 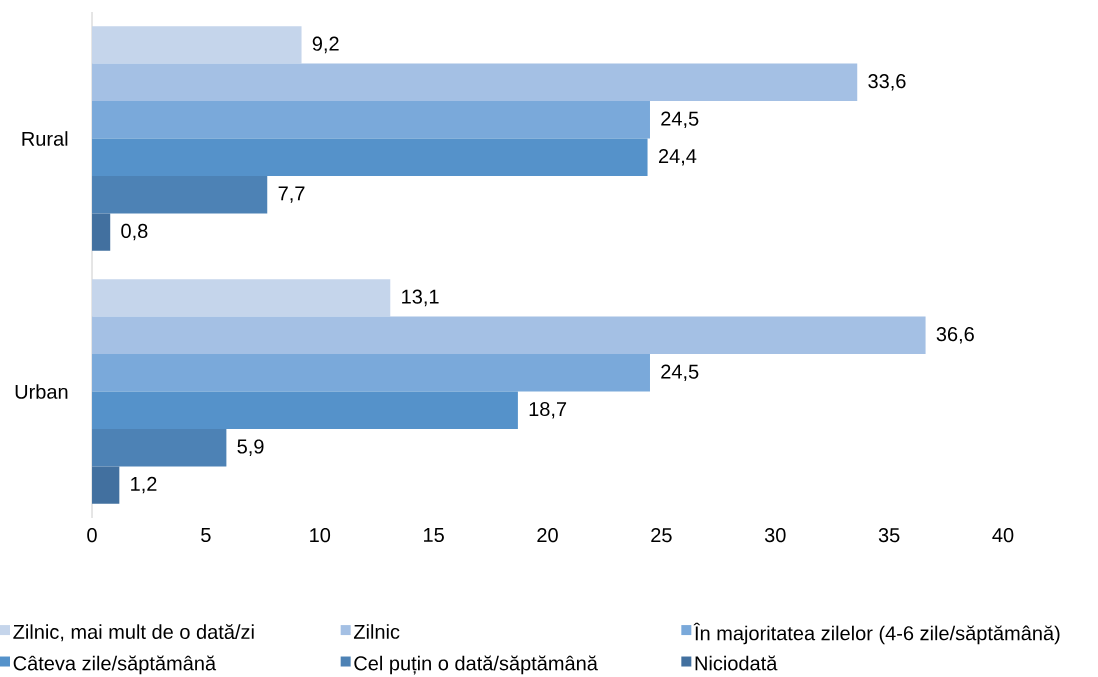 What do you see at coordinates (887, 82) in the screenshot?
I see `data-label: 33,6` at bounding box center [887, 82].